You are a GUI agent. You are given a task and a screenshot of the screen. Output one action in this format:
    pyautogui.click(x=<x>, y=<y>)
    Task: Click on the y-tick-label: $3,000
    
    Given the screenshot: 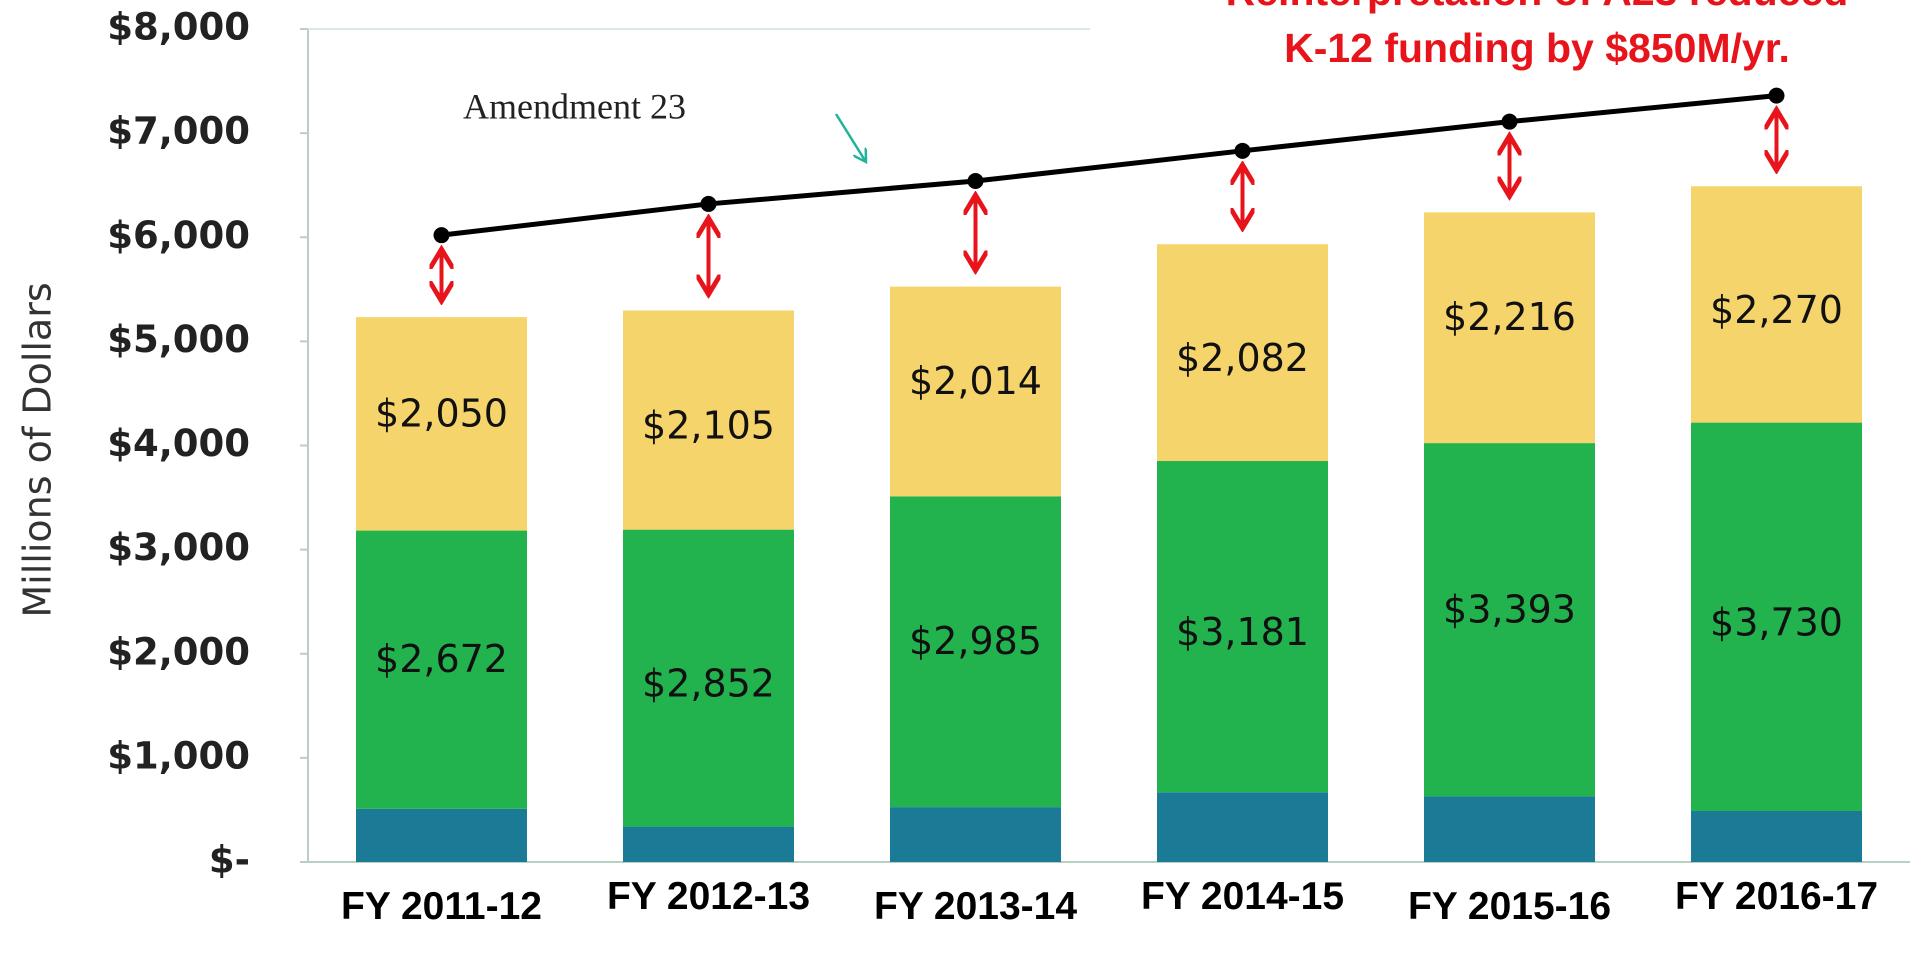 What is the action you would take?
    pyautogui.click(x=178, y=547)
    